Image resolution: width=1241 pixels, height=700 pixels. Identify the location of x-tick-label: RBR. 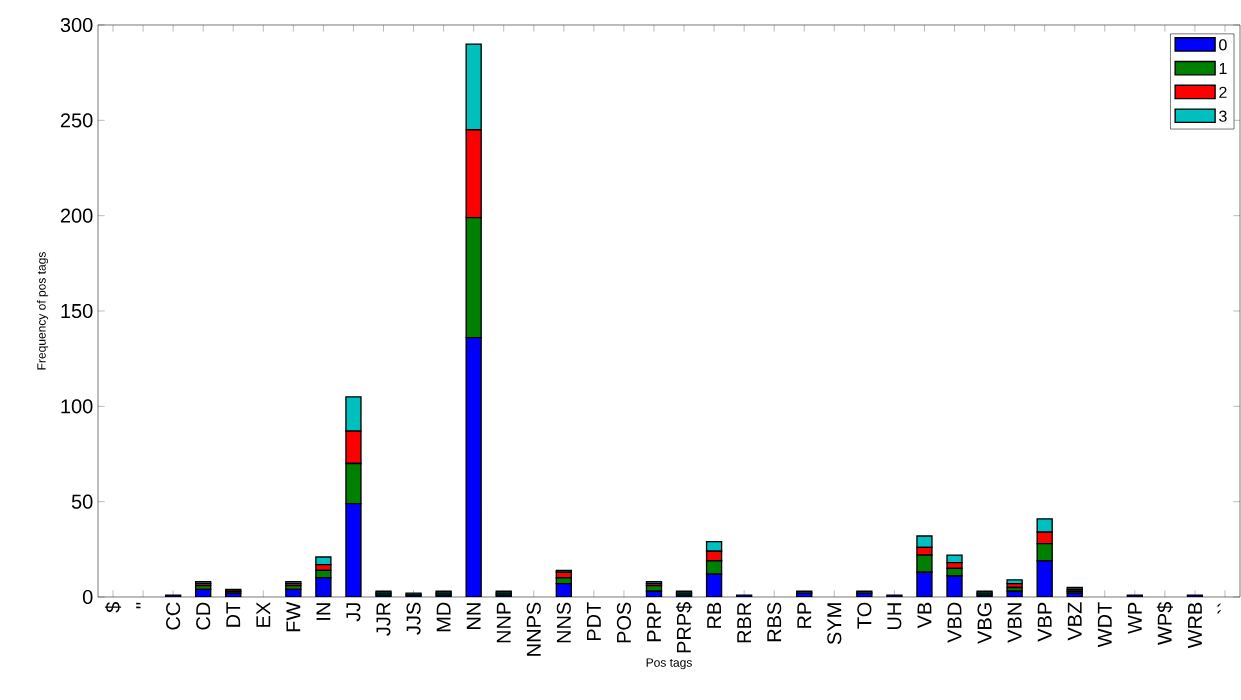
(744, 622).